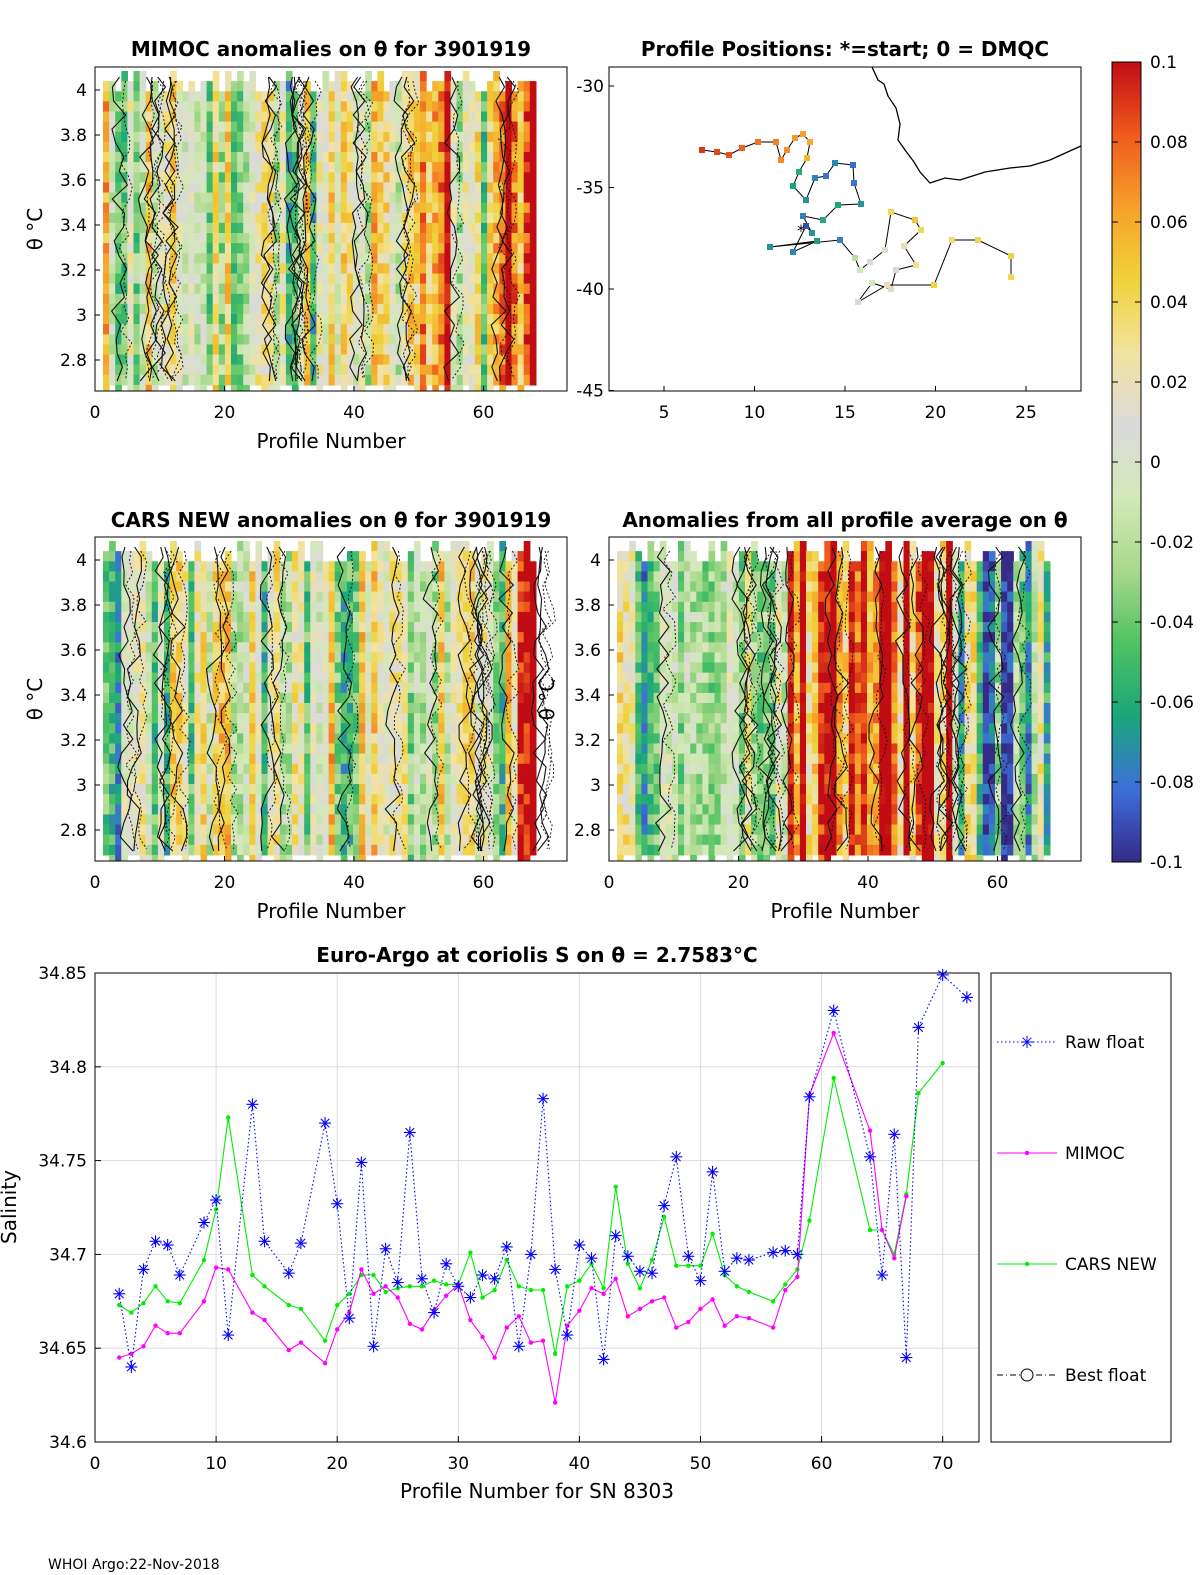 The height and width of the screenshot is (1575, 1200). I want to click on x-tick-label: 60, so click(484, 883).